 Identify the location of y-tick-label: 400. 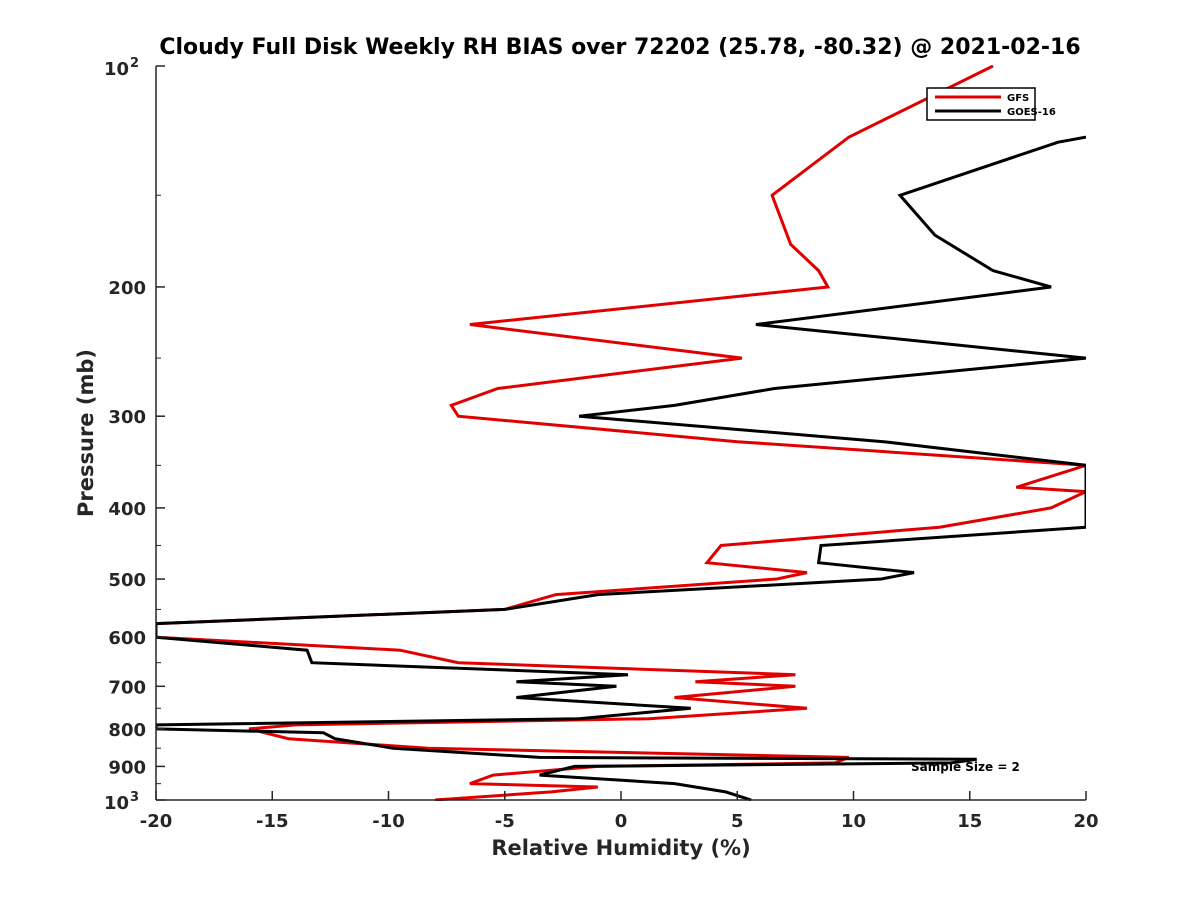
(127, 509).